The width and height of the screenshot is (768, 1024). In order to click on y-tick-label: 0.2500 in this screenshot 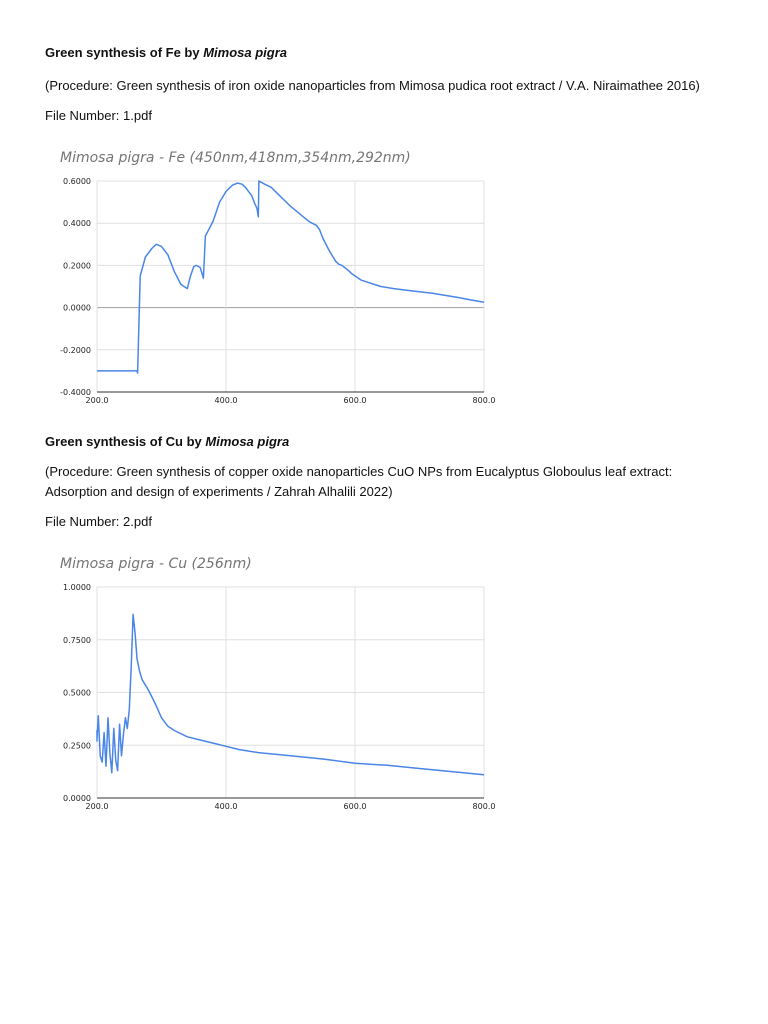, I will do `click(77, 745)`.